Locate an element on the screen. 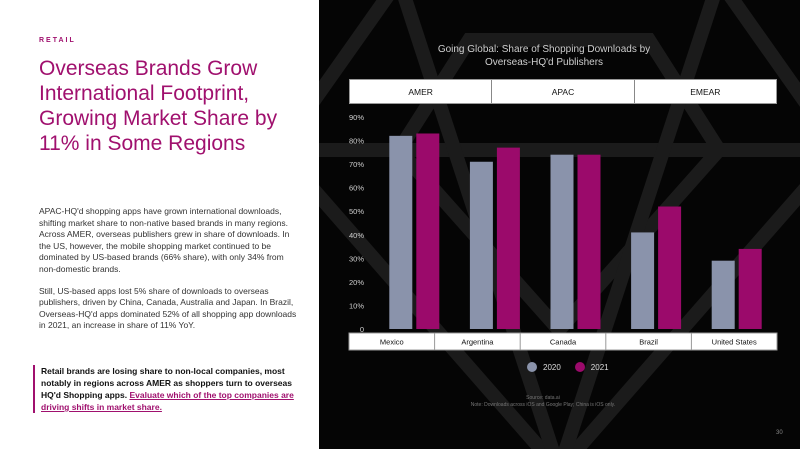 This screenshot has height=449, width=800. legend-swatch-2020 is located at coordinates (532, 367).